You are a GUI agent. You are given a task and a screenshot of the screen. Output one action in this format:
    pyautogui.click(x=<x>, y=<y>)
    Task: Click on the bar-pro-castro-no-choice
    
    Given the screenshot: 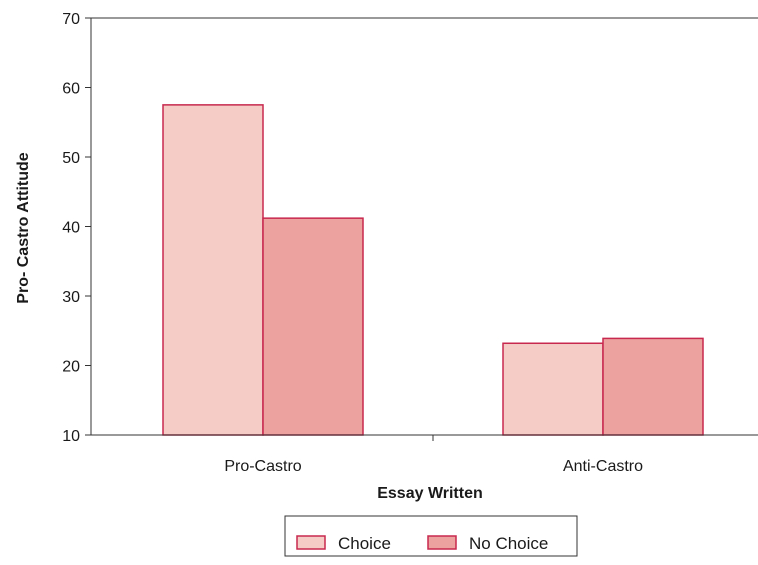 What is the action you would take?
    pyautogui.click(x=313, y=326)
    